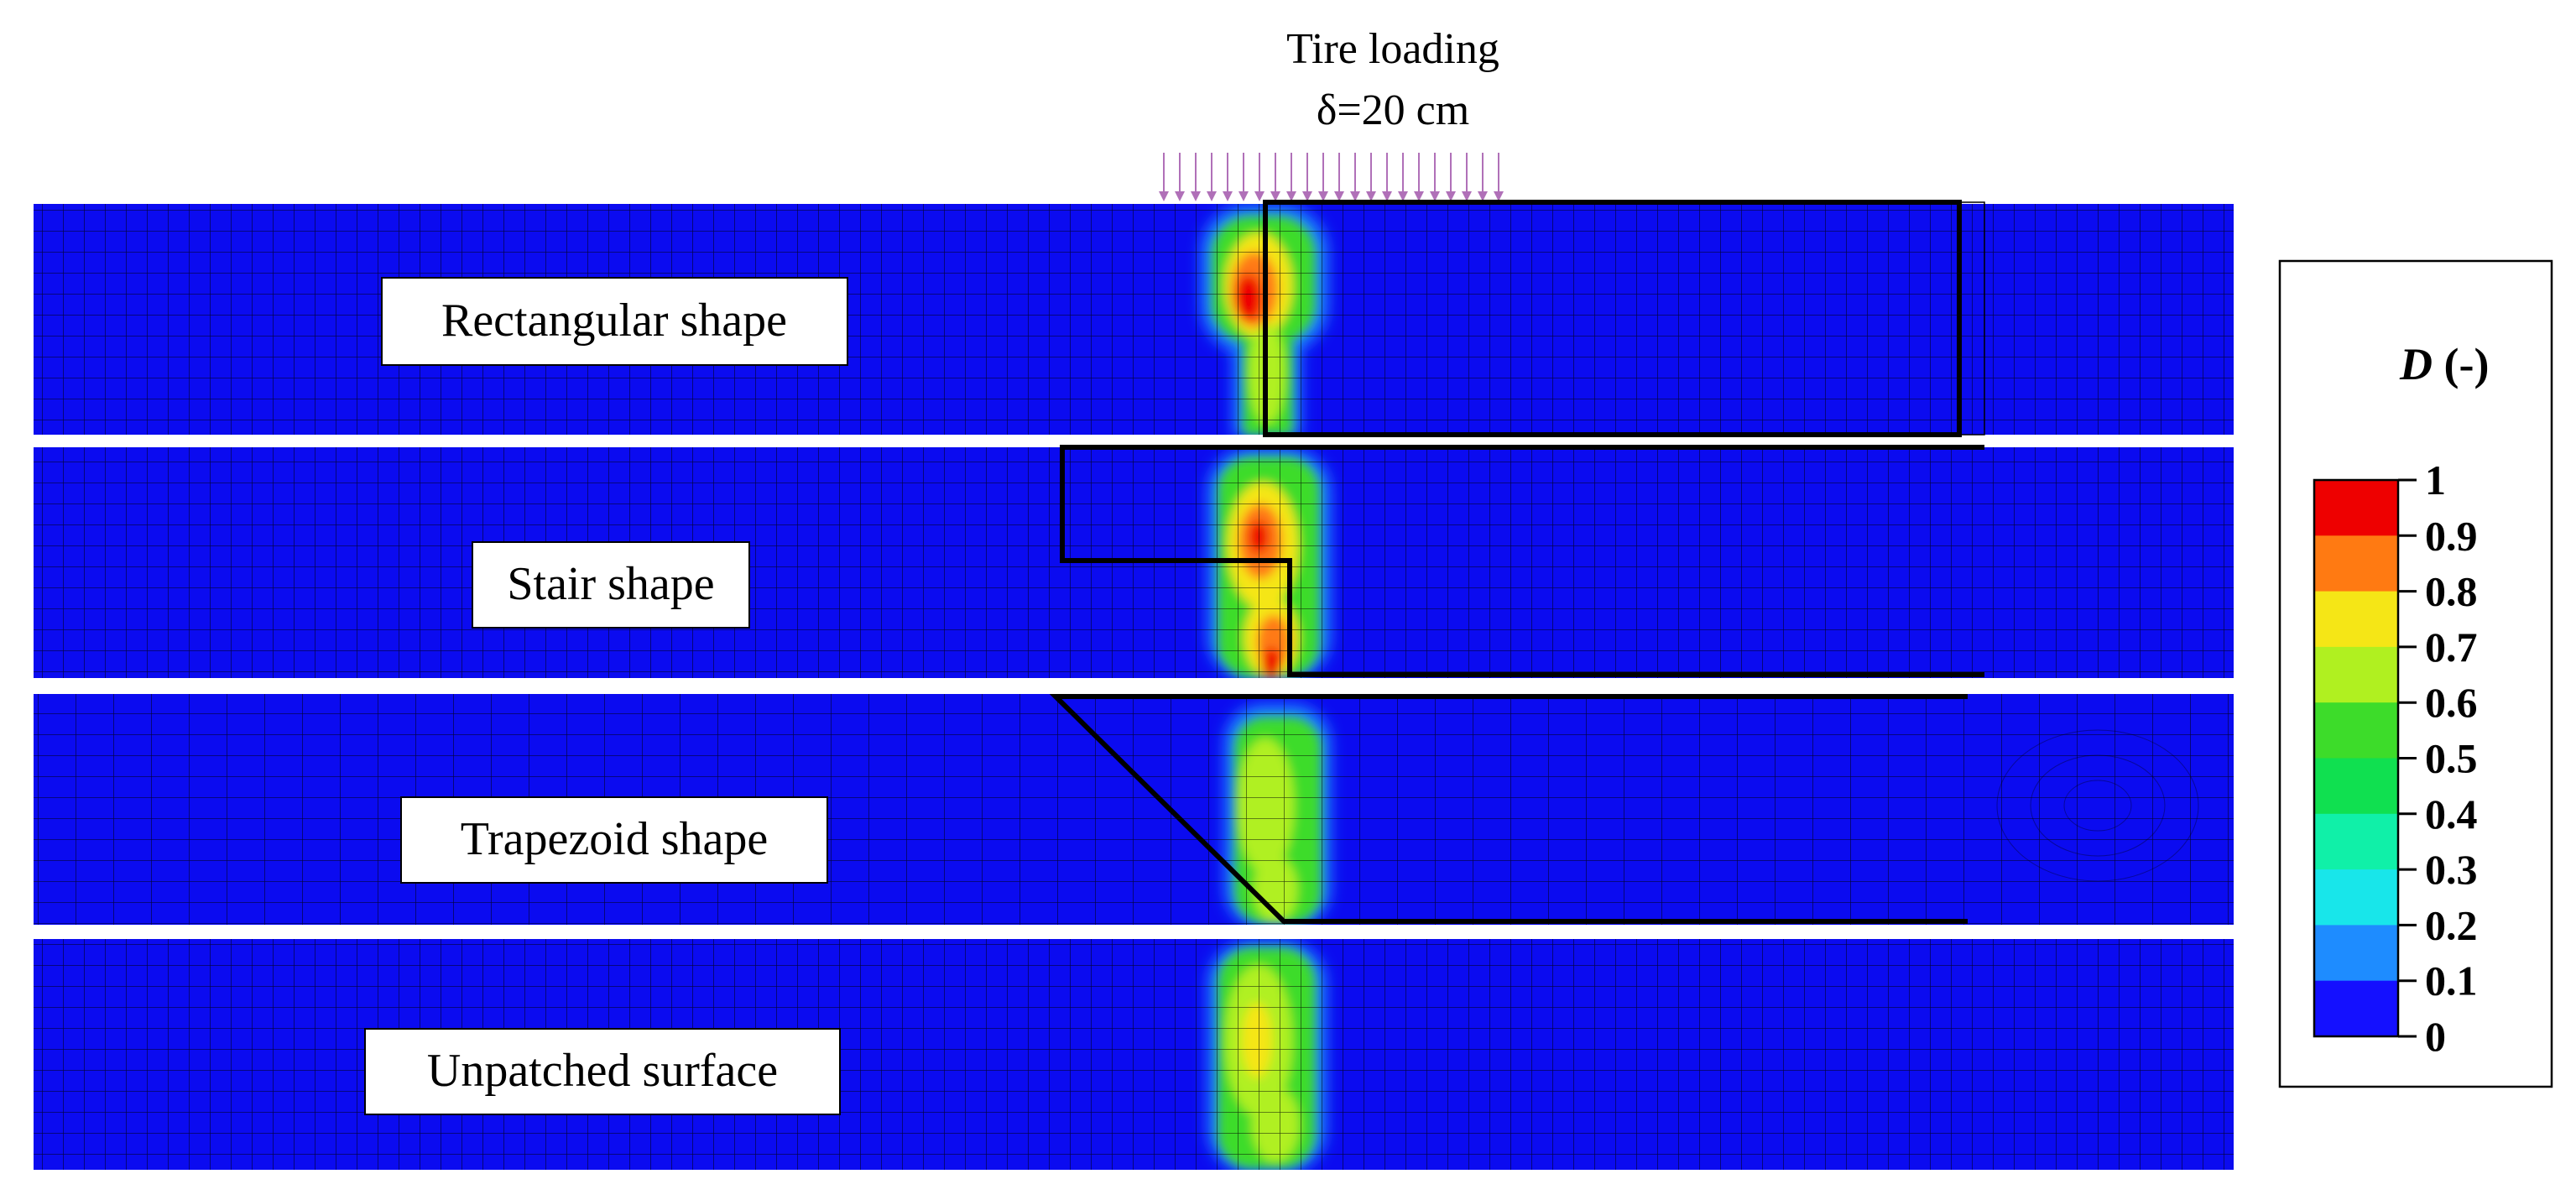  What do you see at coordinates (2451, 869) in the screenshot?
I see `legend-tick-label: 0.3` at bounding box center [2451, 869].